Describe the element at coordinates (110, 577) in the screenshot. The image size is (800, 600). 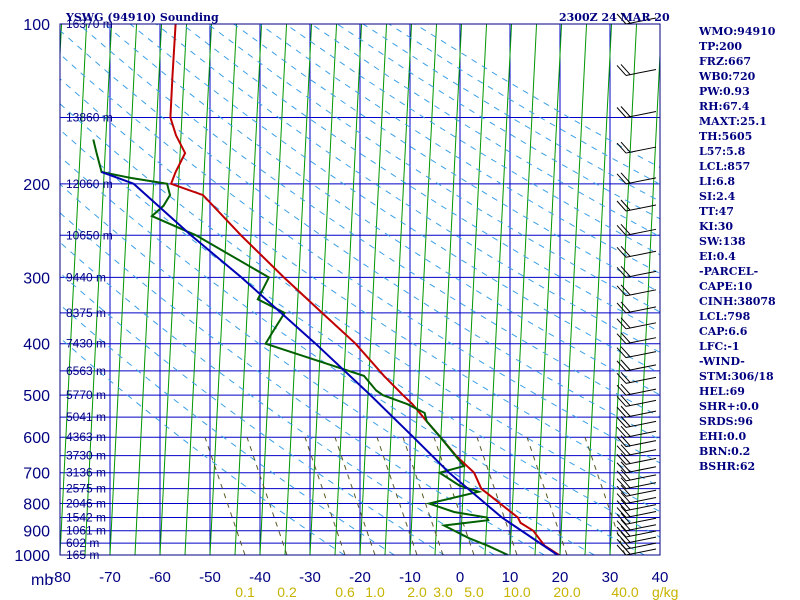
I see `temperature-tick-label: -70` at that location.